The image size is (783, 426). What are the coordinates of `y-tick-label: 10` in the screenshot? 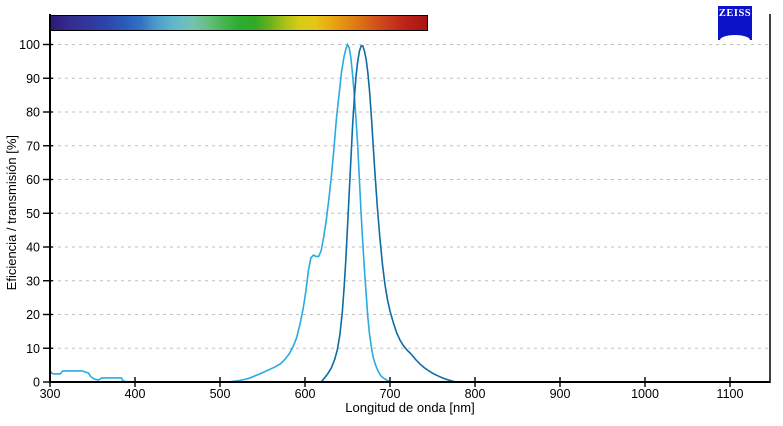 It's located at (33, 349).